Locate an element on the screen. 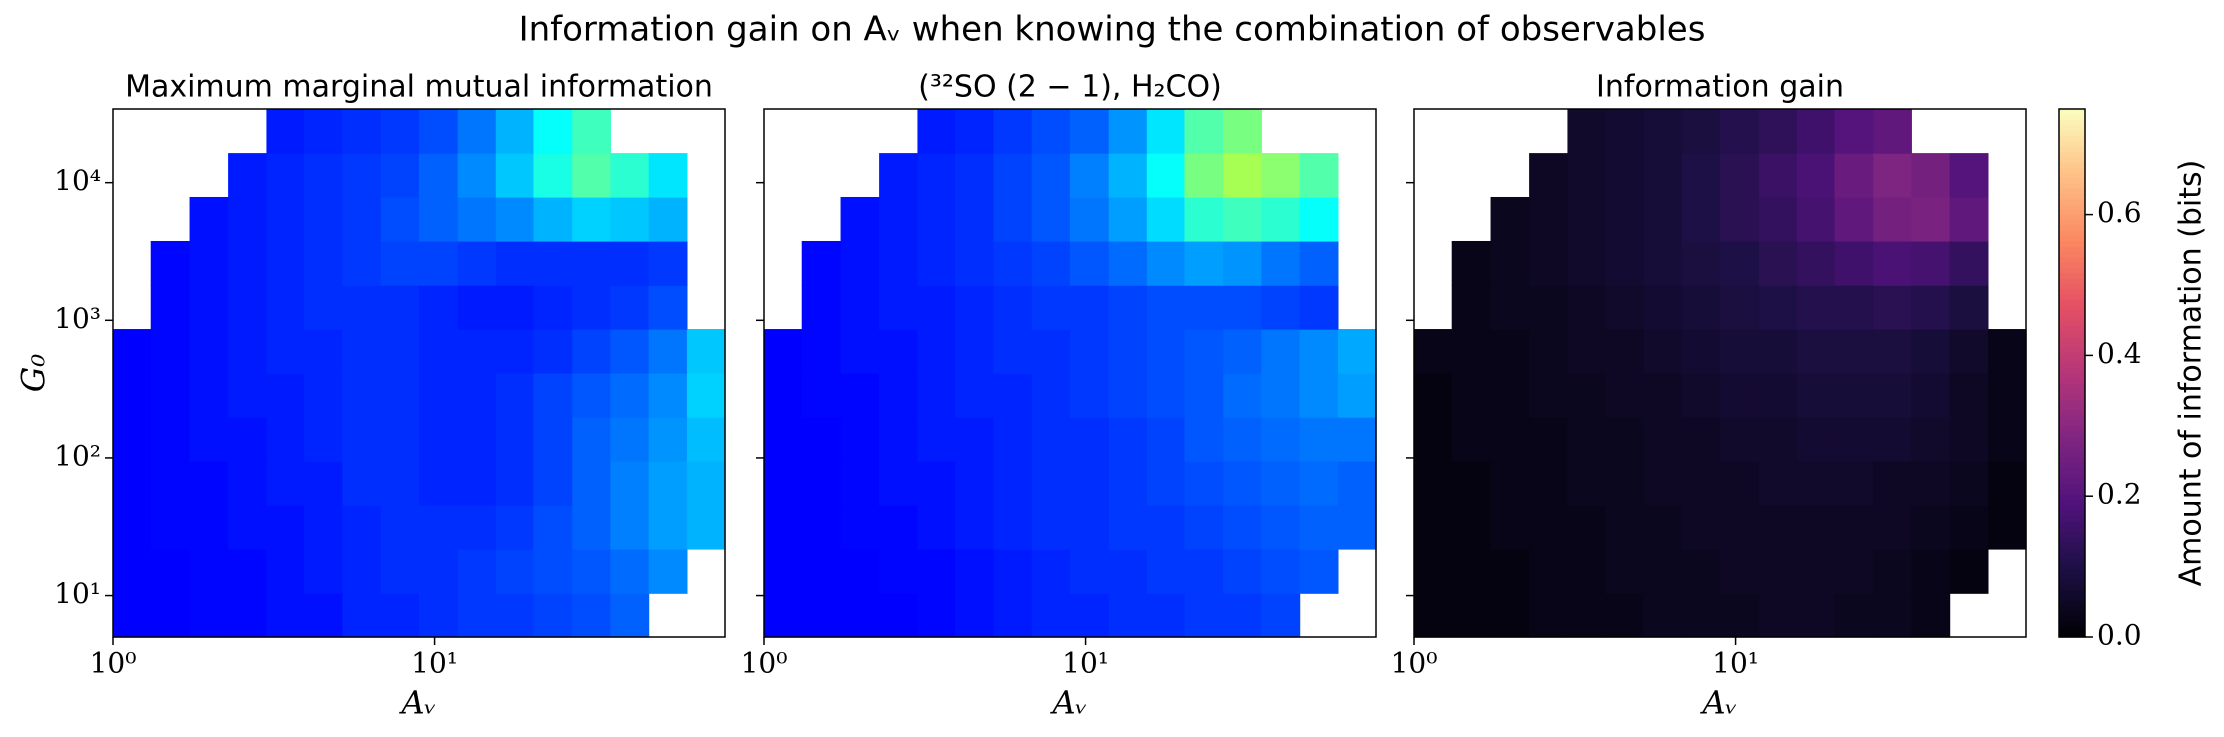 This screenshot has height=737, width=2224. colorbar-tick-label: 0.4 is located at coordinates (2119, 353).